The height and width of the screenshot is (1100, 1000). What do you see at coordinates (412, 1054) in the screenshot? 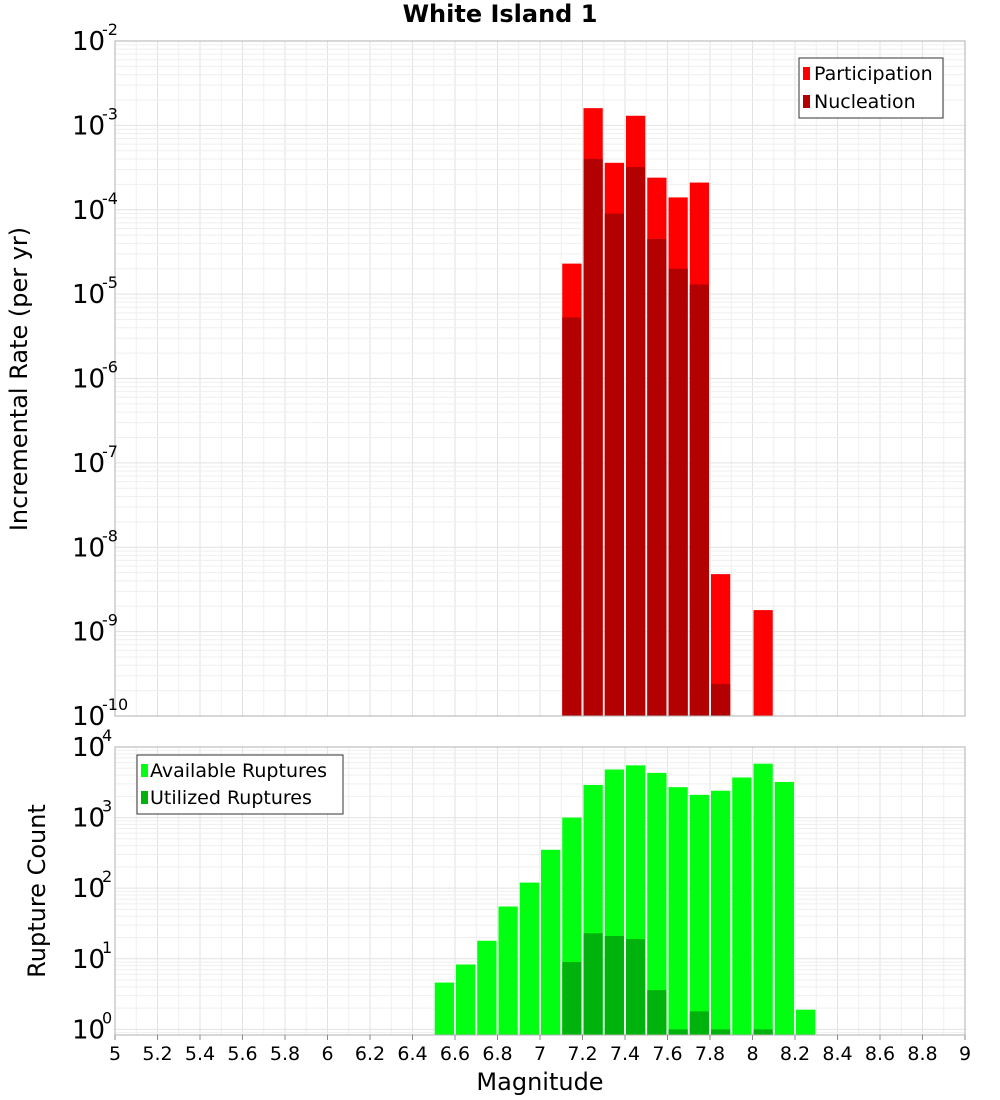
I see `x-tick-label: 6.4` at bounding box center [412, 1054].